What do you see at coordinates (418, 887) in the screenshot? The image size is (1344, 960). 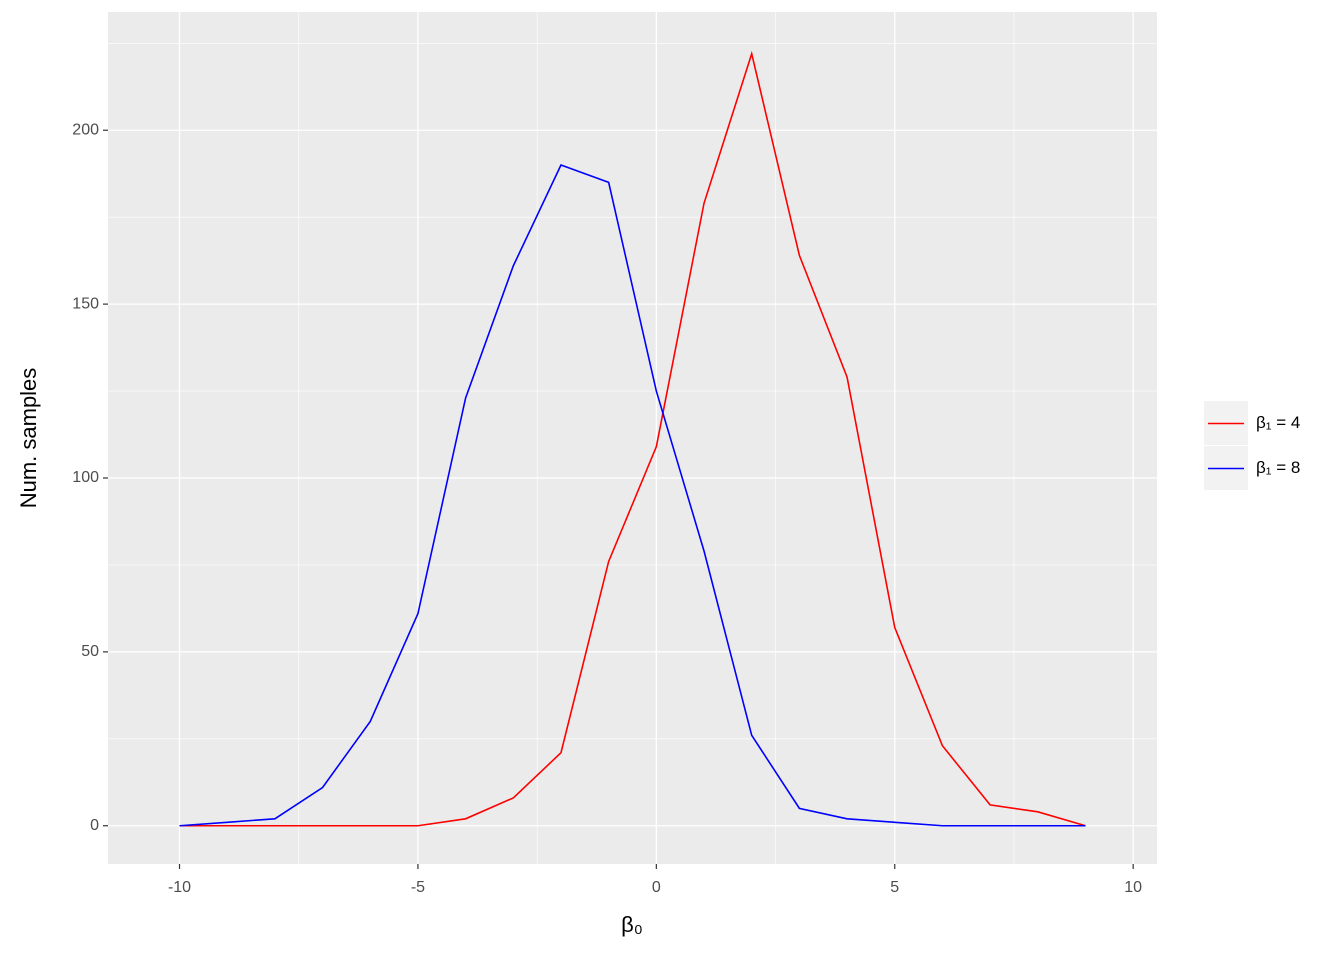 I see `x-tick-label: -5` at bounding box center [418, 887].